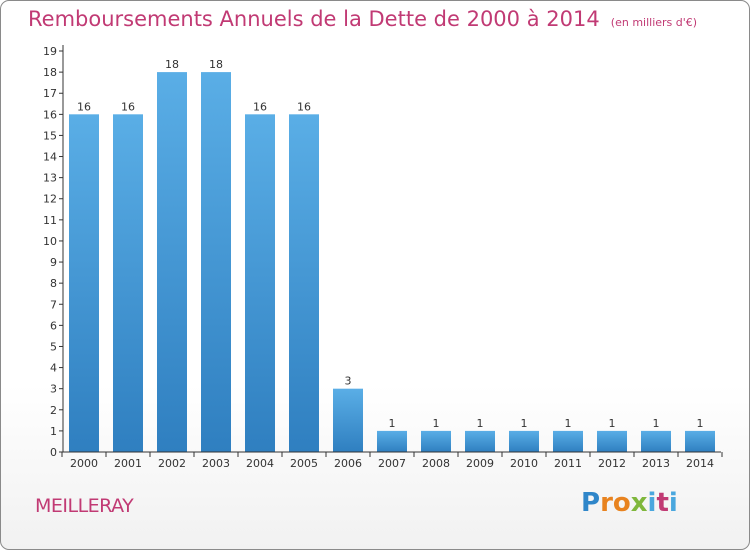  What do you see at coordinates (84, 463) in the screenshot?
I see `x-tick-label: 2000` at bounding box center [84, 463].